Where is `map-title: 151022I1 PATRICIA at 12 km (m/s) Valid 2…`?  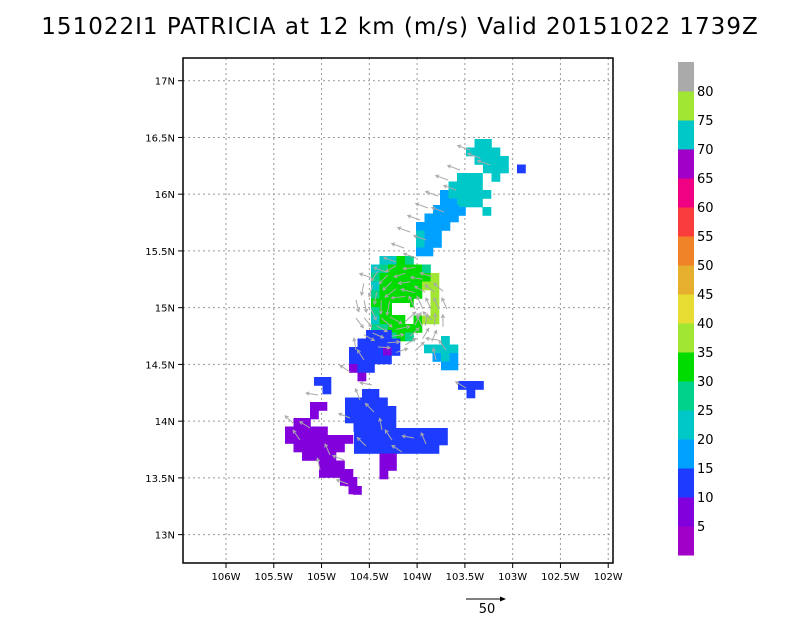 map-title: 151022I1 PATRICIA at 12 km (m/s) Valid 2… is located at coordinates (400, 27).